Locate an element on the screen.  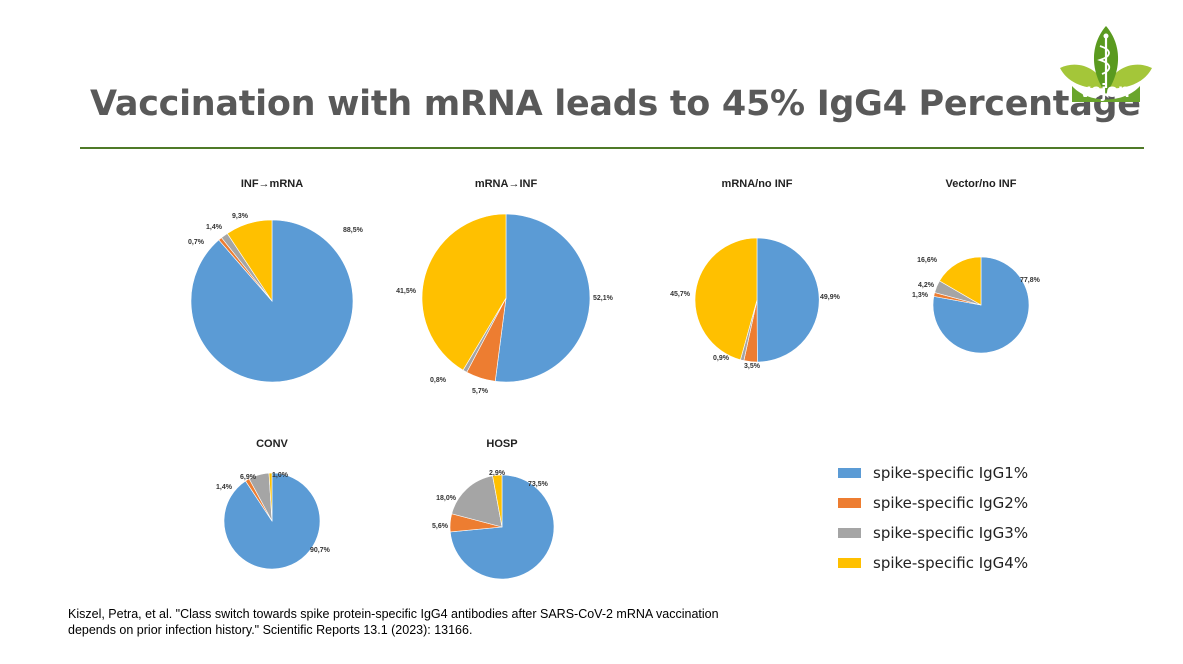
data-label-igg1: 49,9% is located at coordinates (830, 297).